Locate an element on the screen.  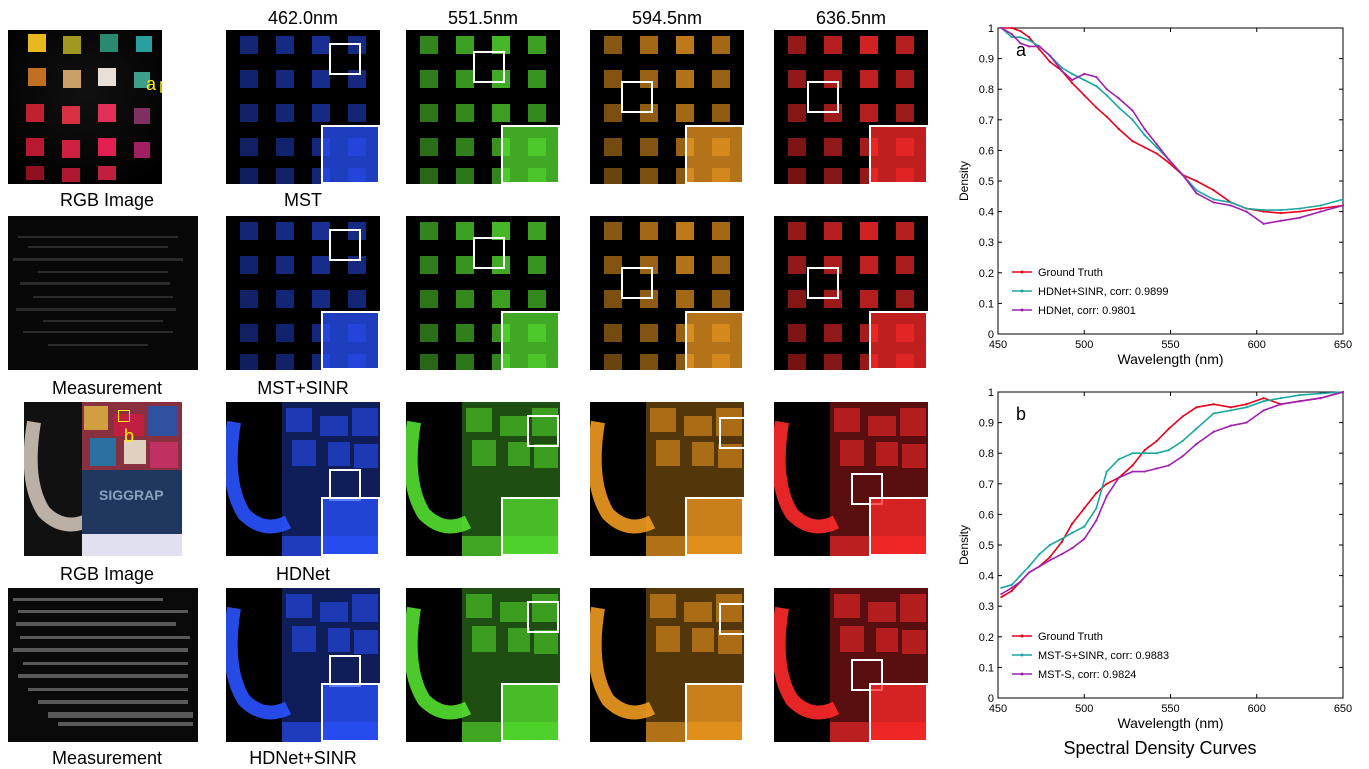
hdnet-sinr-red-band-tile is located at coordinates (851, 665).